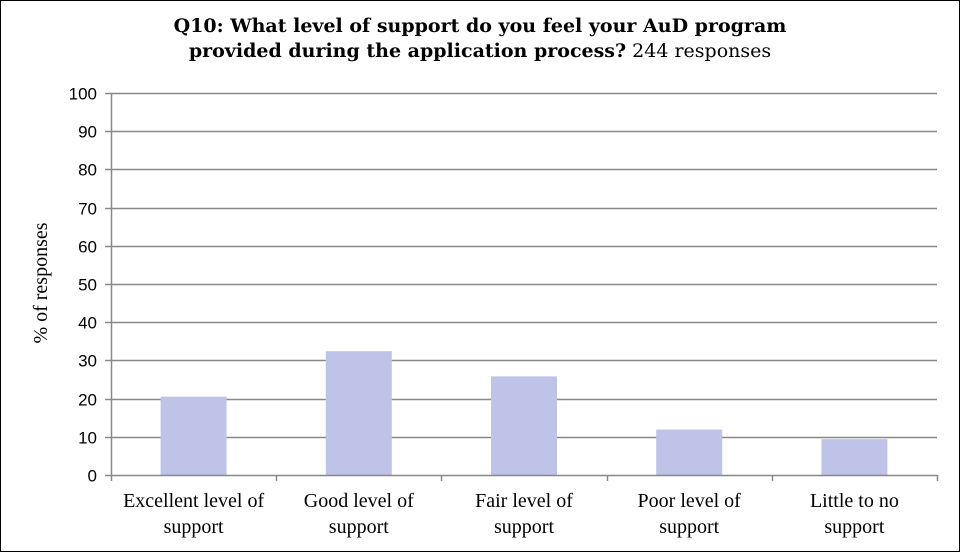  Describe the element at coordinates (41, 282) in the screenshot. I see `y-axis-label: % of responses` at that location.